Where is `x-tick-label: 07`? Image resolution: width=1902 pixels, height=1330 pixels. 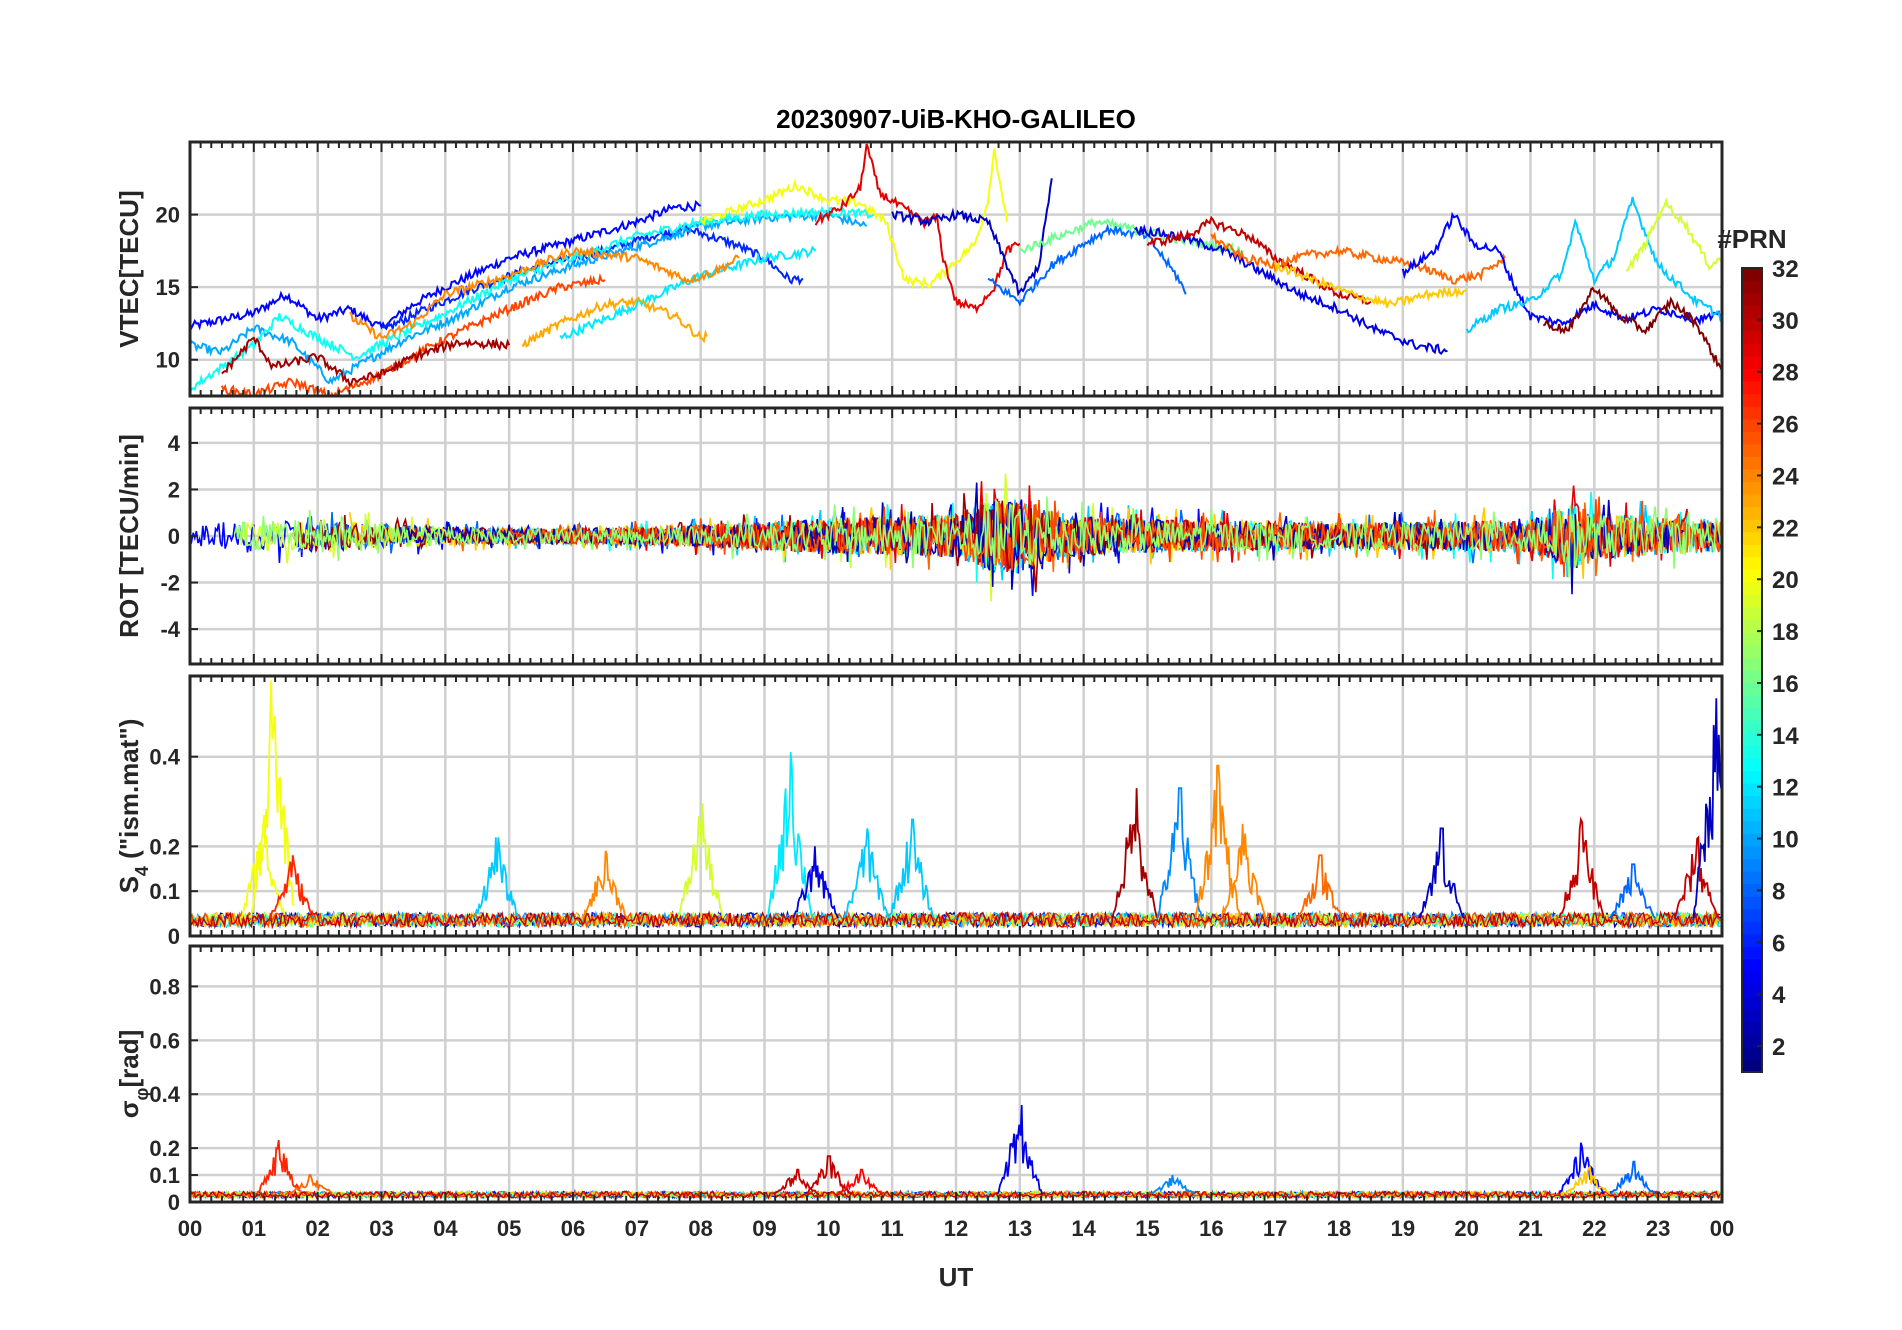 x-tick-label: 07 is located at coordinates (637, 1228).